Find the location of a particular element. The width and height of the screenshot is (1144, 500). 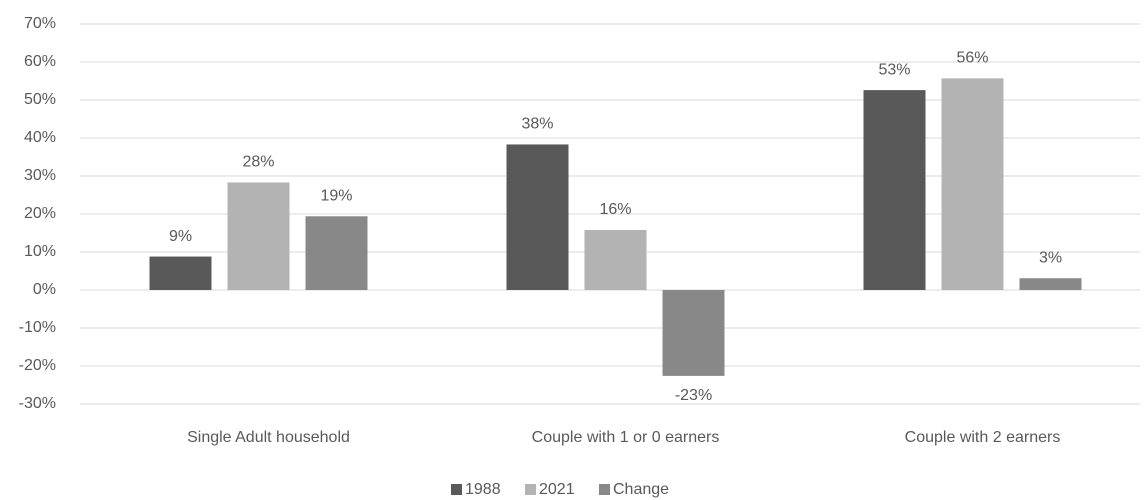

data-label: 16% is located at coordinates (615, 209).